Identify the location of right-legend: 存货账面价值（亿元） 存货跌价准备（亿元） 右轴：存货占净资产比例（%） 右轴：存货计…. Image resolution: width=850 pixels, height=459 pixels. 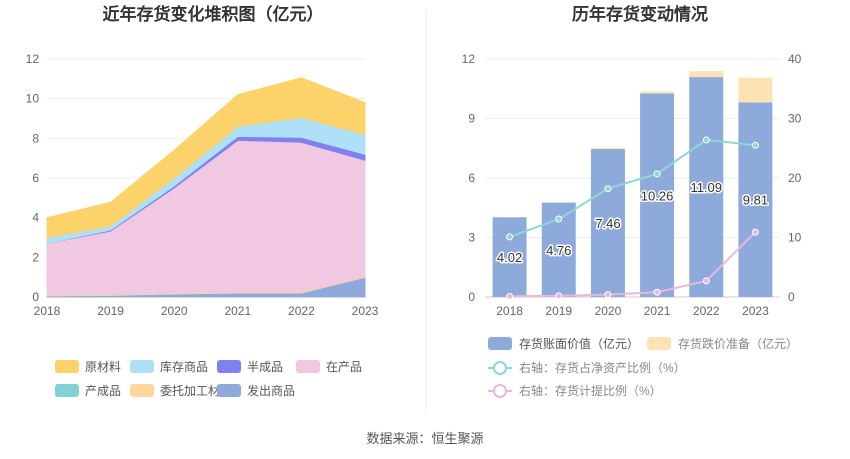
(643, 367).